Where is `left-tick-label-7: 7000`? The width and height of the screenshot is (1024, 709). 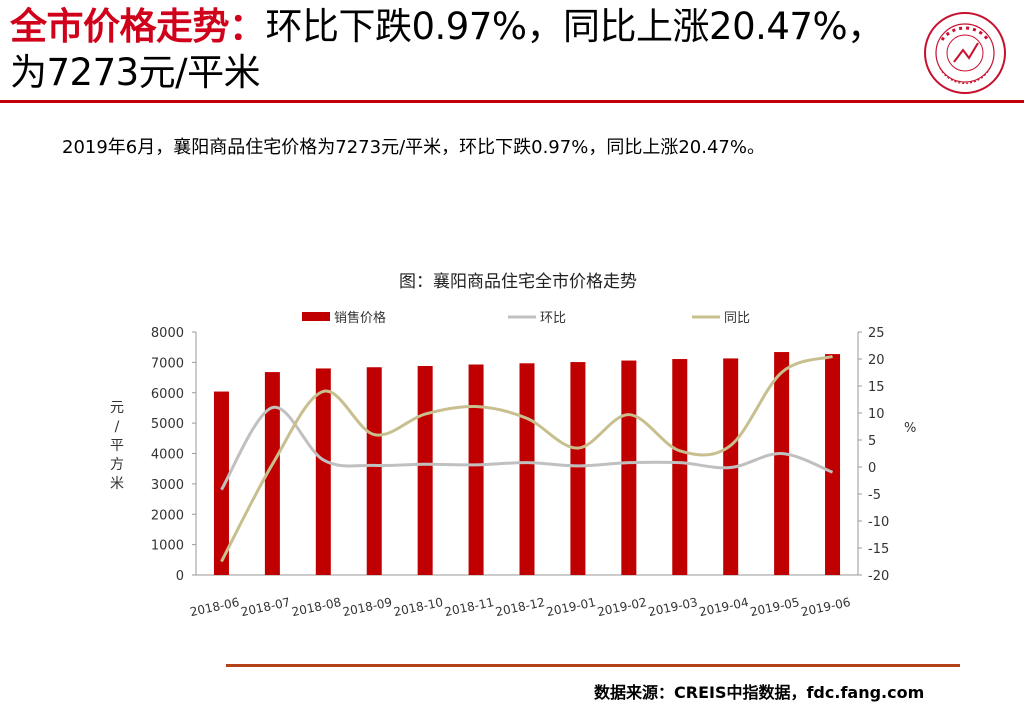 left-tick-label-7: 7000 is located at coordinates (167, 363).